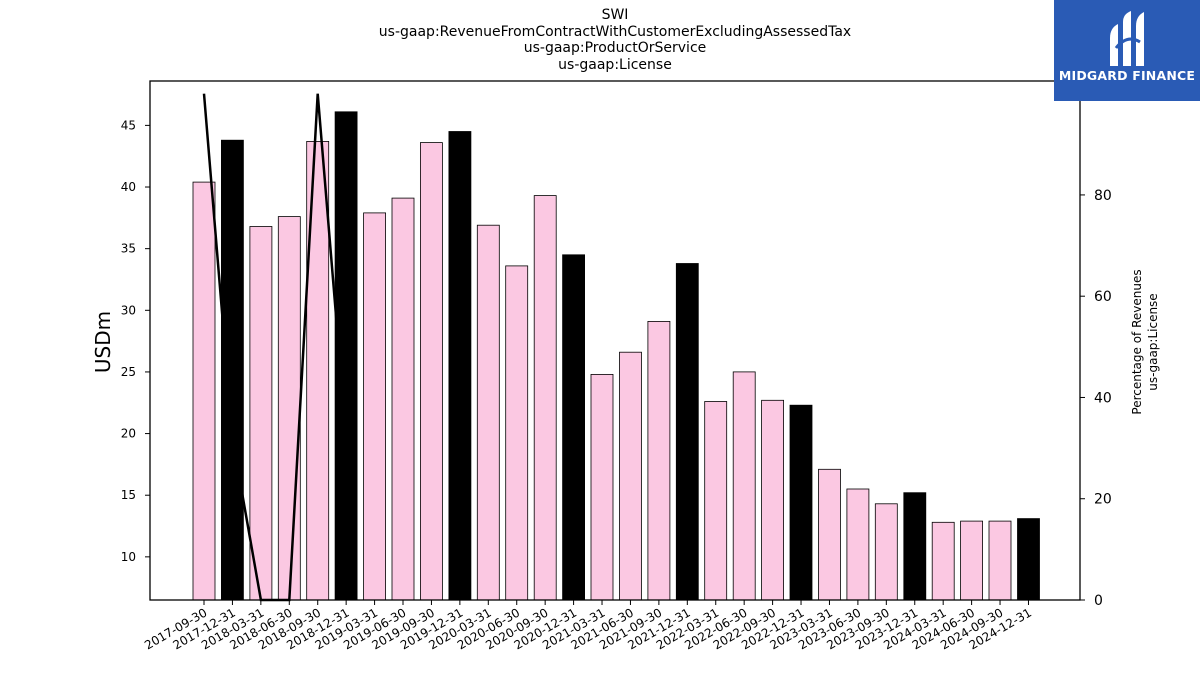  Describe the element at coordinates (128, 434) in the screenshot. I see `y-tick-label: 20` at that location.